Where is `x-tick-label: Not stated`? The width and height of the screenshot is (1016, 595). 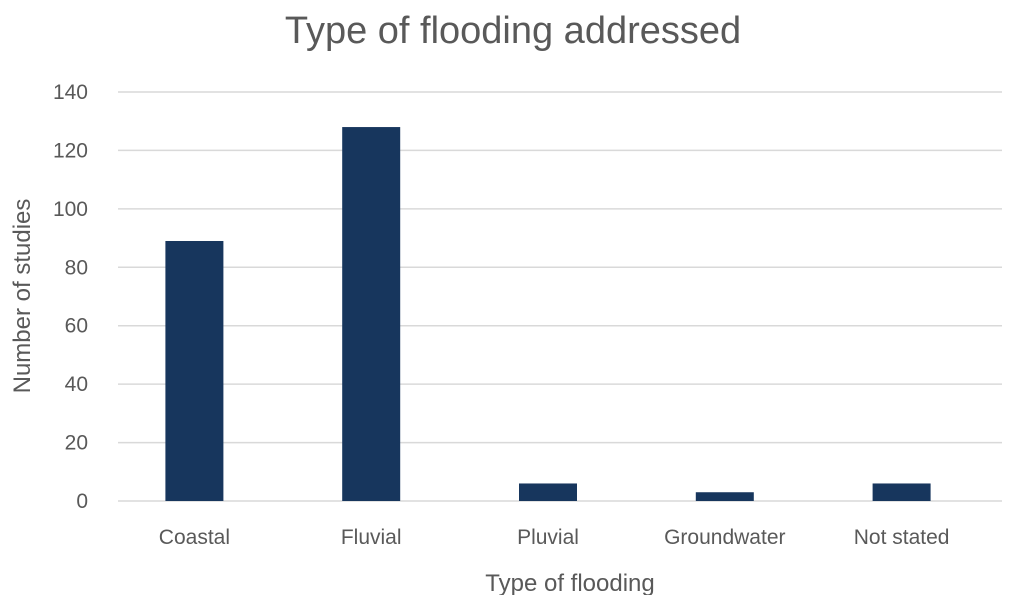
x-tick-label: Not stated is located at coordinates (902, 537).